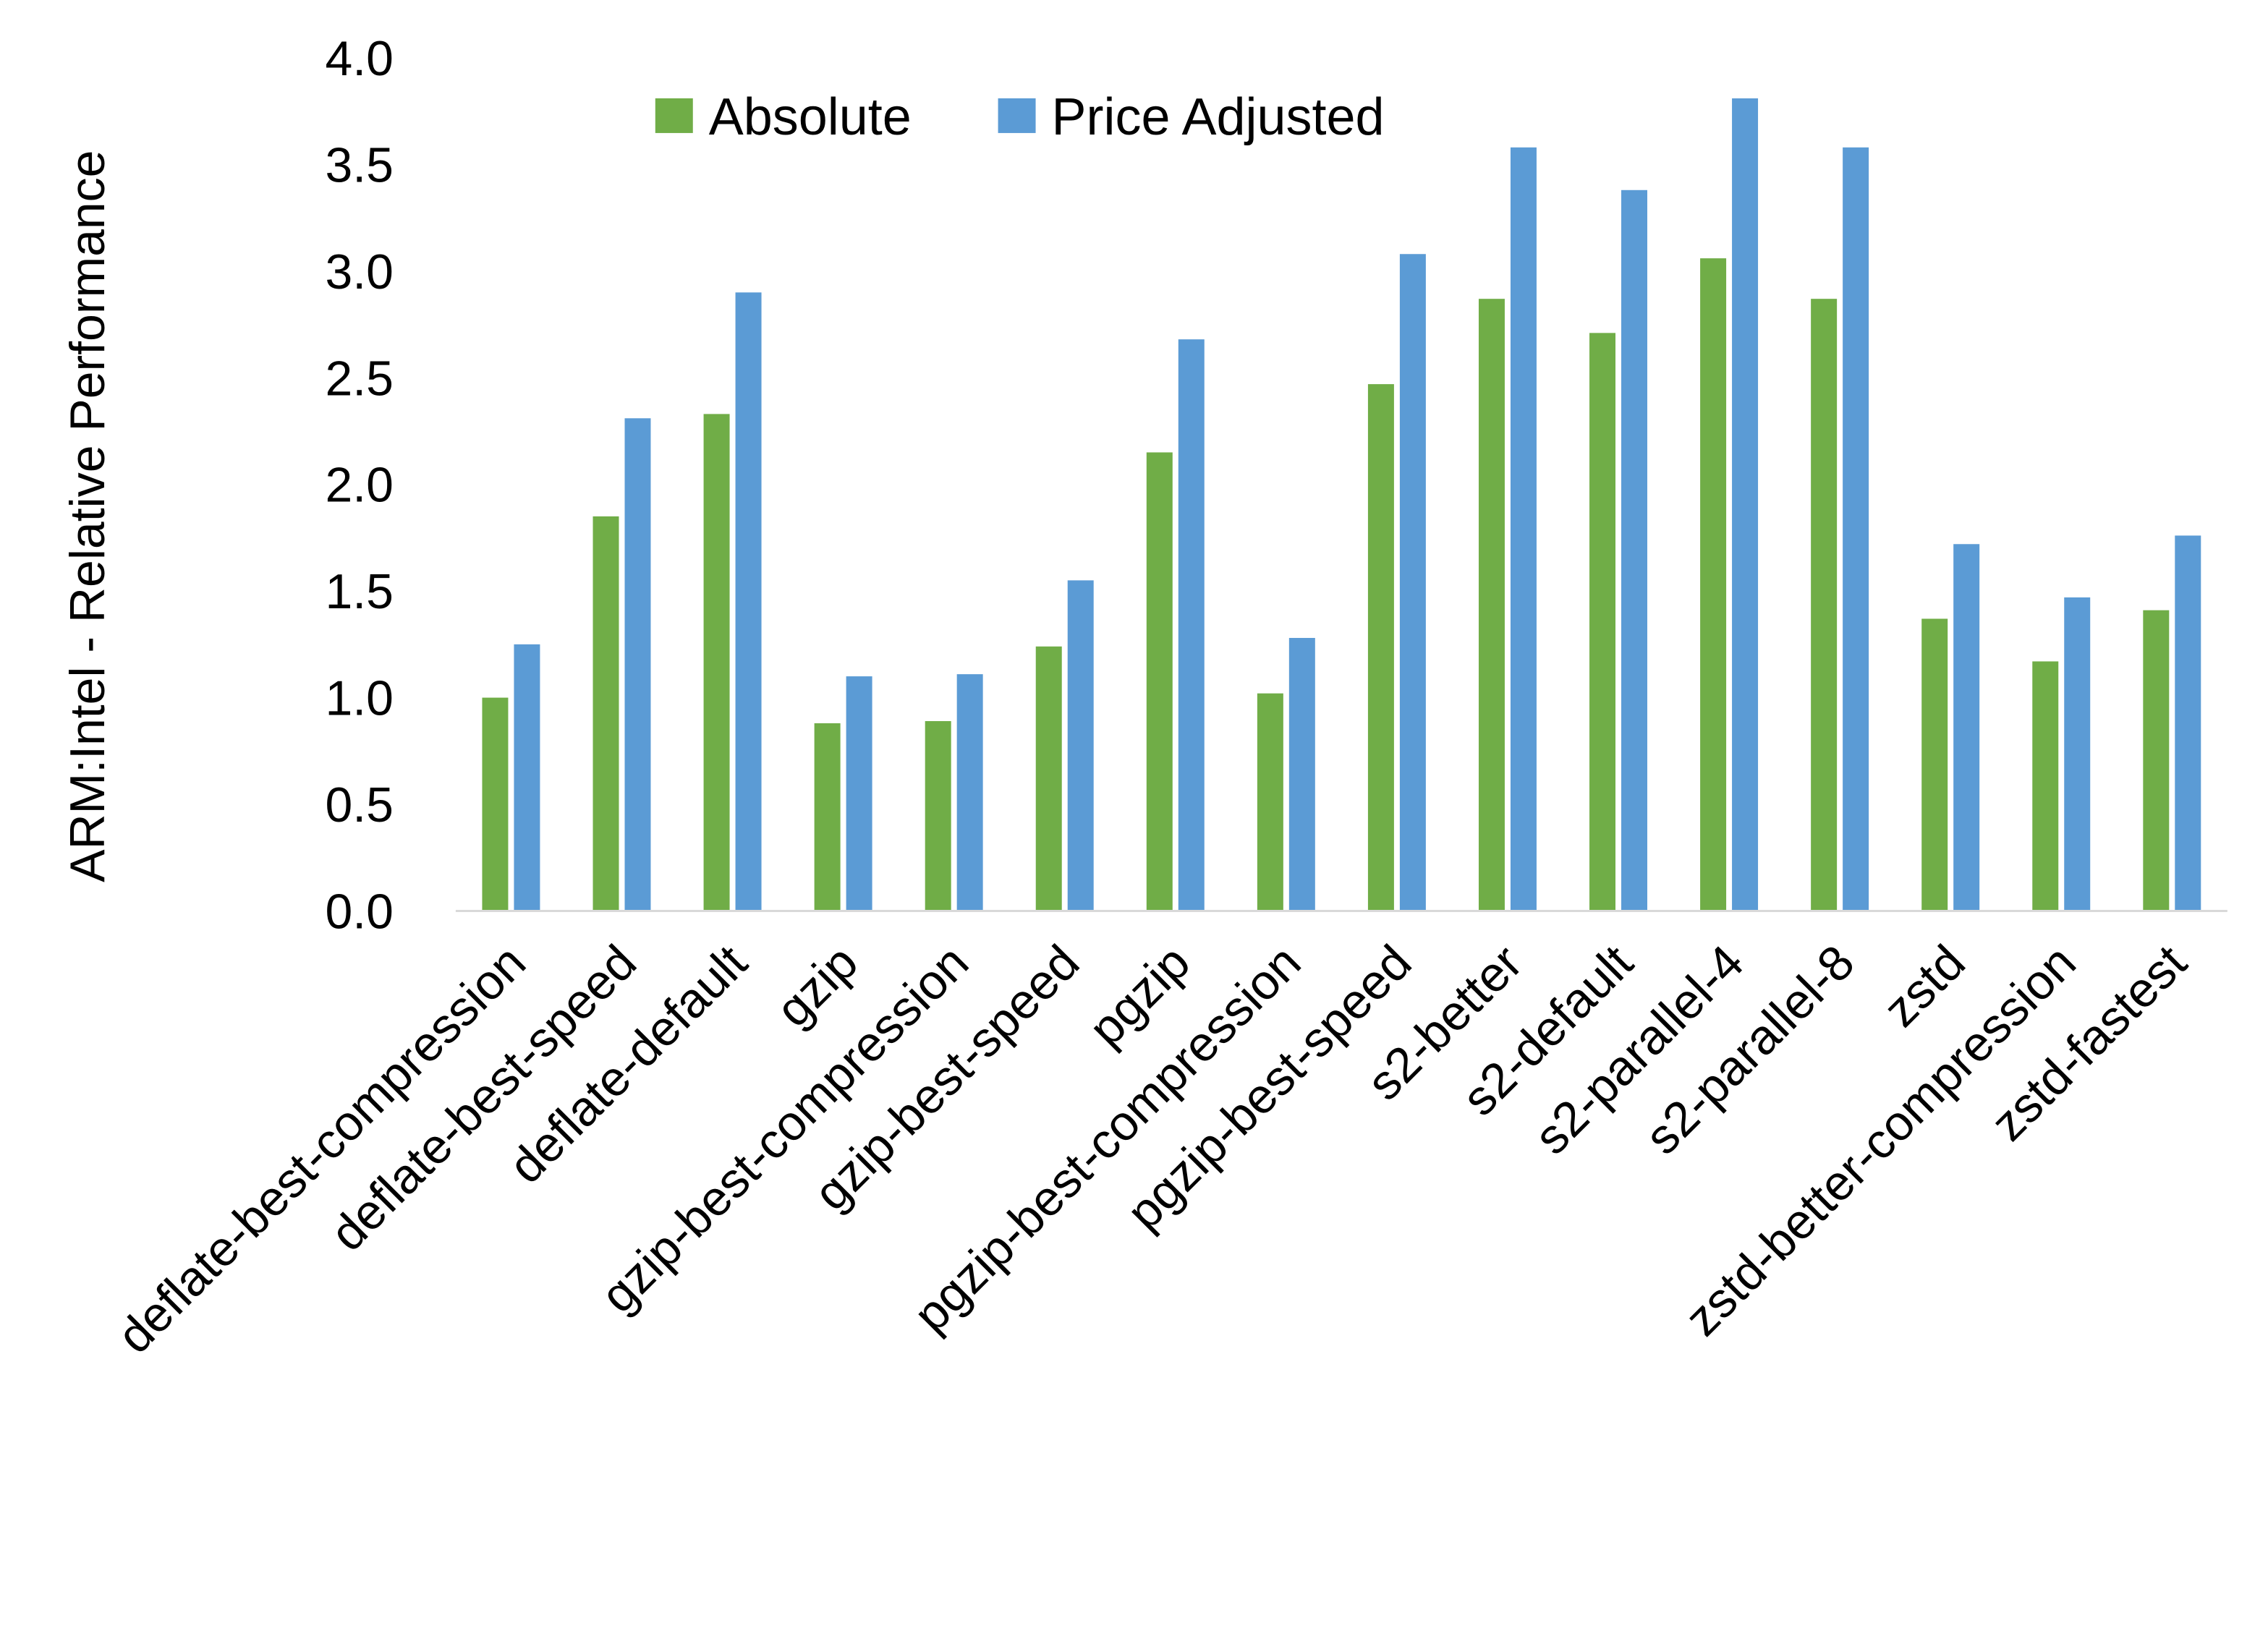 The width and height of the screenshot is (2268, 1644). What do you see at coordinates (827, 817) in the screenshot?
I see `bar-absolute-gzip` at bounding box center [827, 817].